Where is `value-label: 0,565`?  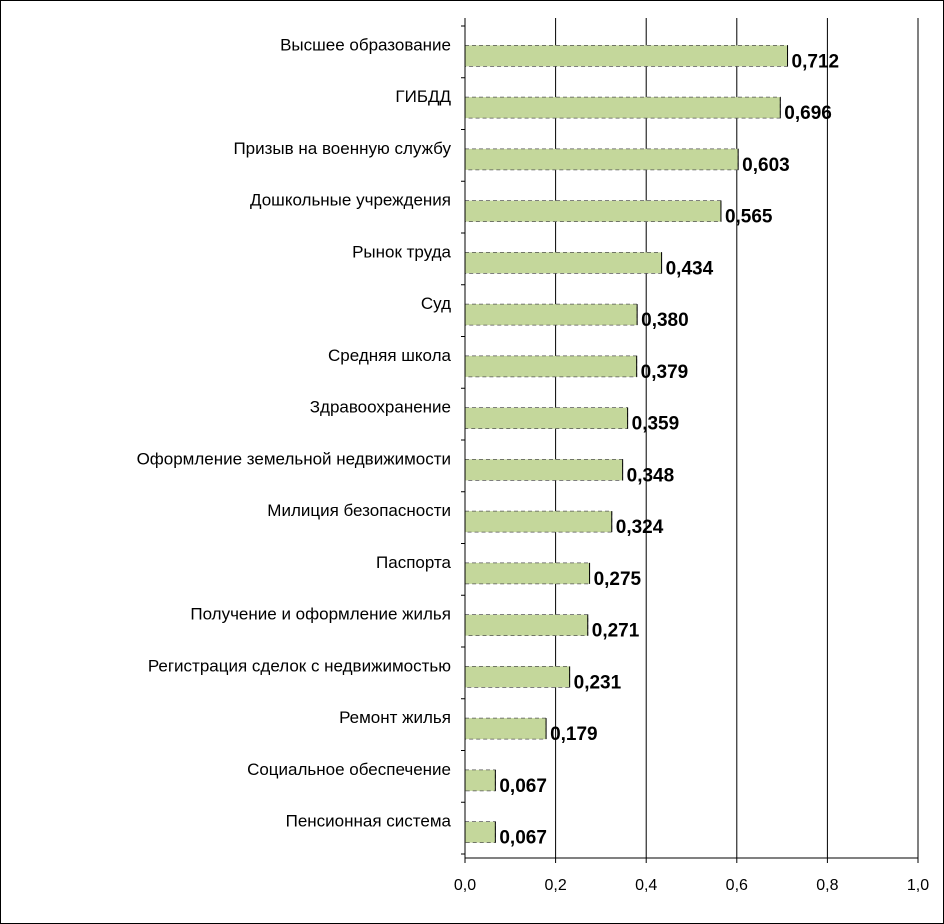
value-label: 0,565 is located at coordinates (749, 217).